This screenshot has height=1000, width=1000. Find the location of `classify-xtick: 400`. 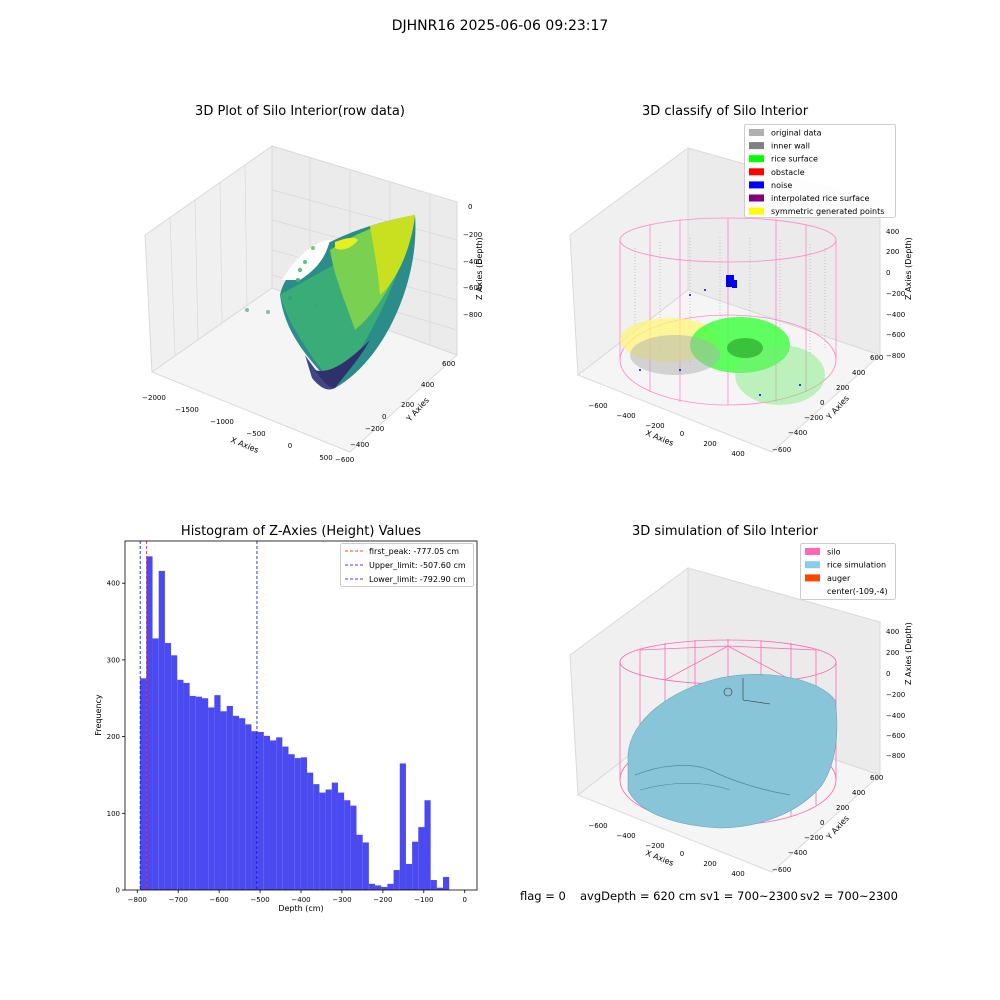

classify-xtick: 400 is located at coordinates (737, 454).